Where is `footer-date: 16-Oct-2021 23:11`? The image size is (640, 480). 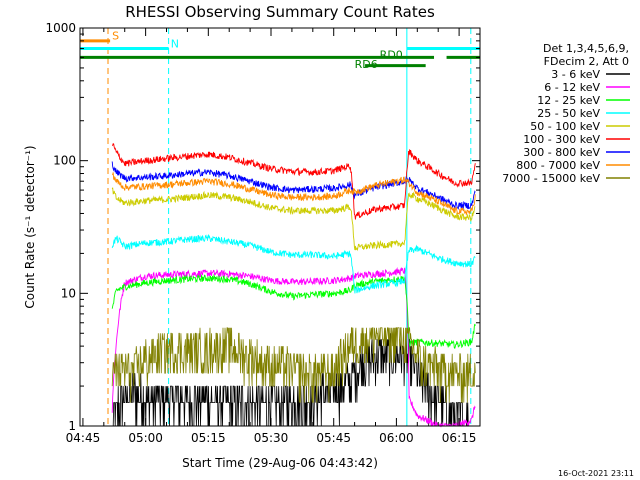 footer-date: 16-Oct-2021 23:11 is located at coordinates (596, 473).